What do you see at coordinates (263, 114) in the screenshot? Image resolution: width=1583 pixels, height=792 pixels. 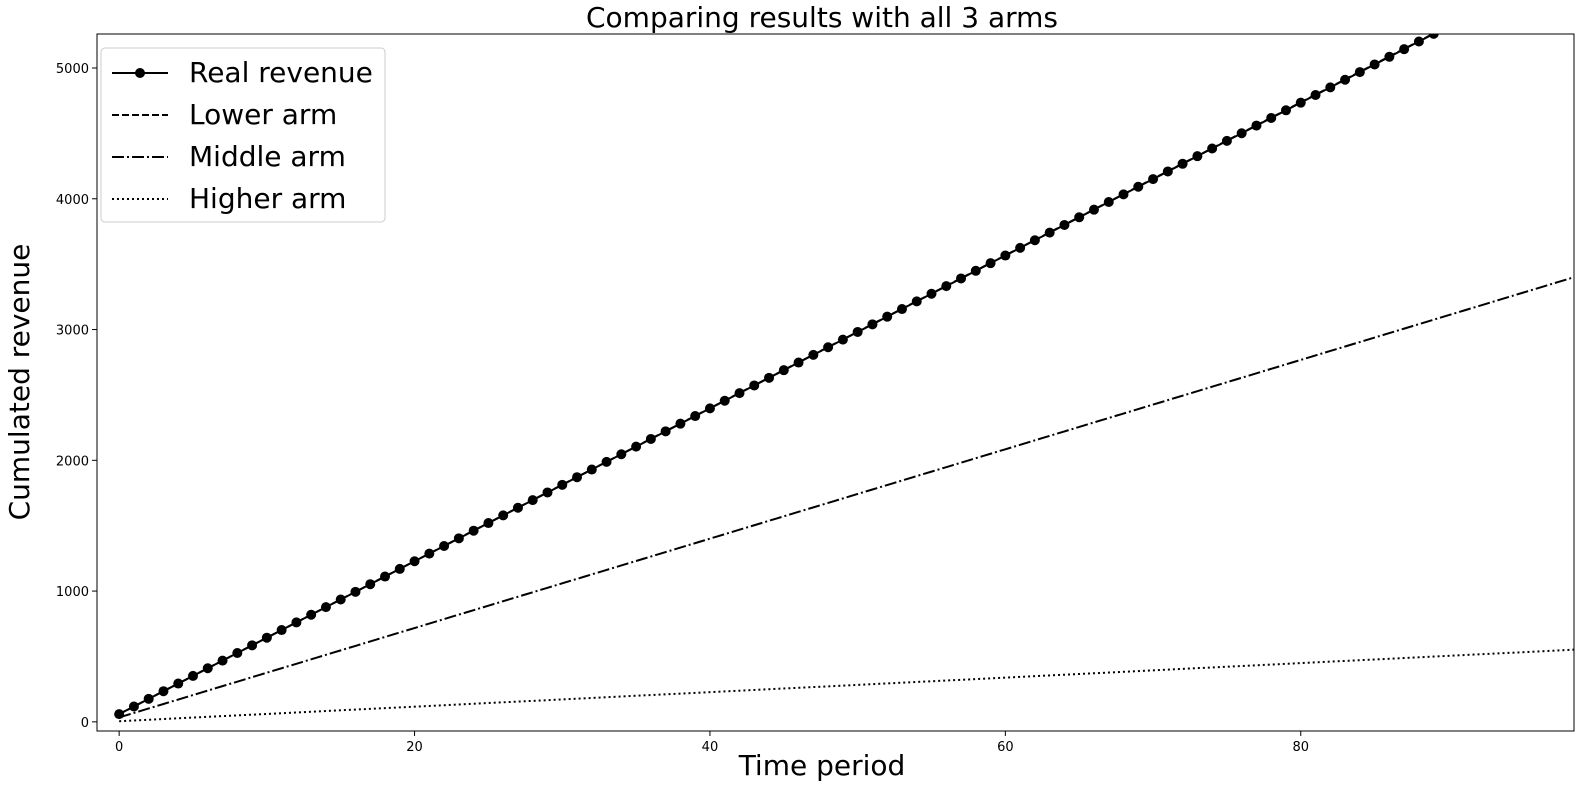 I see `legend-label-lower-arm: Lower arm` at bounding box center [263, 114].